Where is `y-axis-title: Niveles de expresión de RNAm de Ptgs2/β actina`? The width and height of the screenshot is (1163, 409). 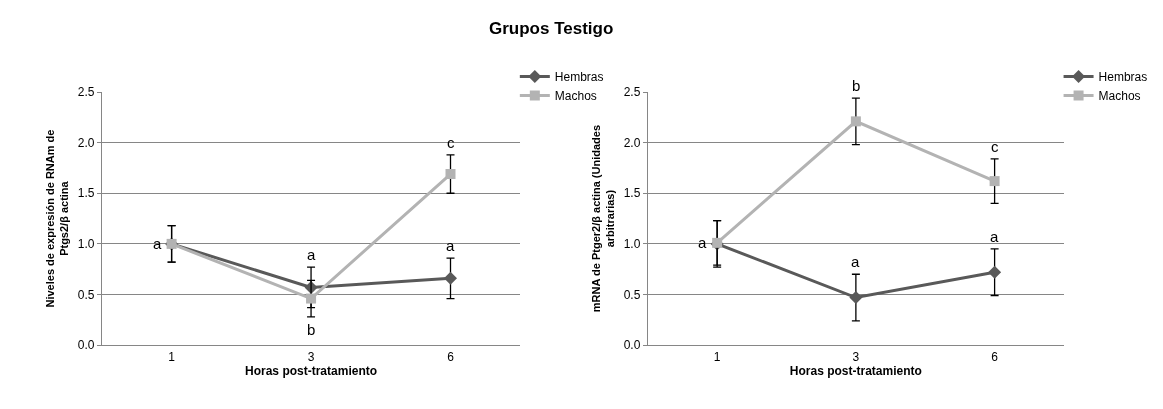 y-axis-title: Niveles de expresión de RNAm de Ptgs2/β actina is located at coordinates (57, 218).